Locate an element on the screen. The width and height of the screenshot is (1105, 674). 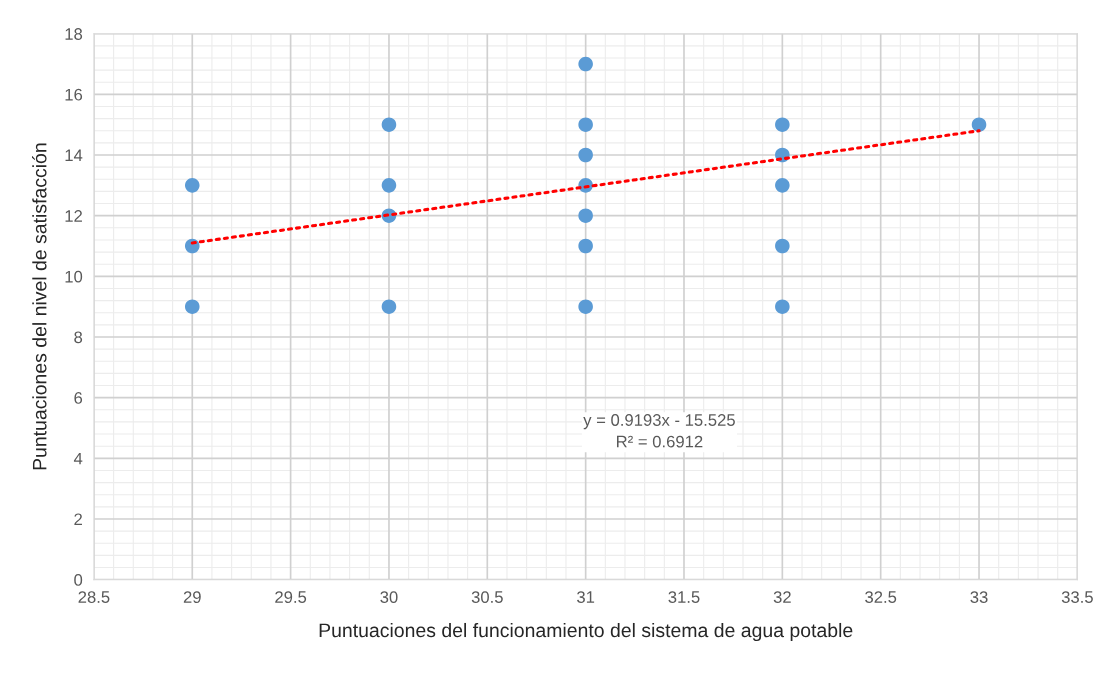
y-tick-label: 12 is located at coordinates (73, 216).